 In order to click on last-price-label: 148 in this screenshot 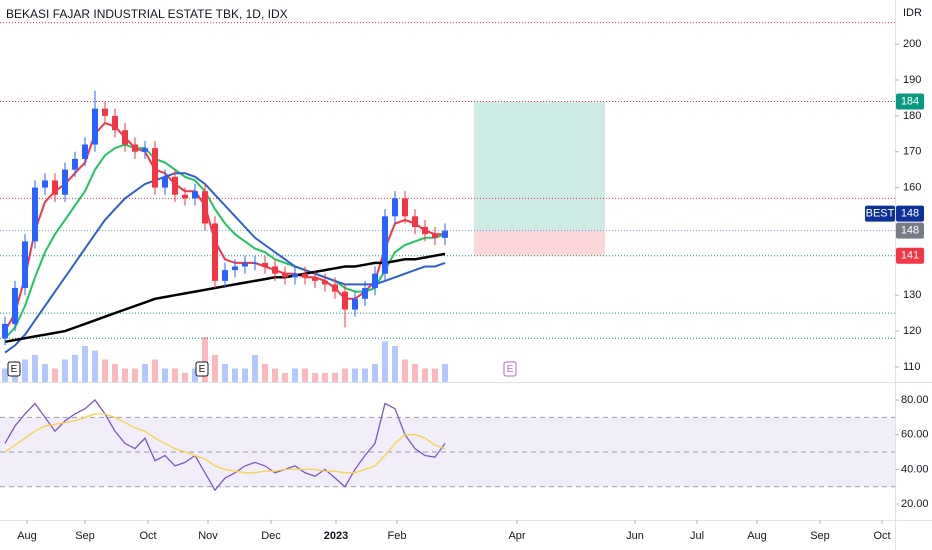, I will do `click(910, 214)`.